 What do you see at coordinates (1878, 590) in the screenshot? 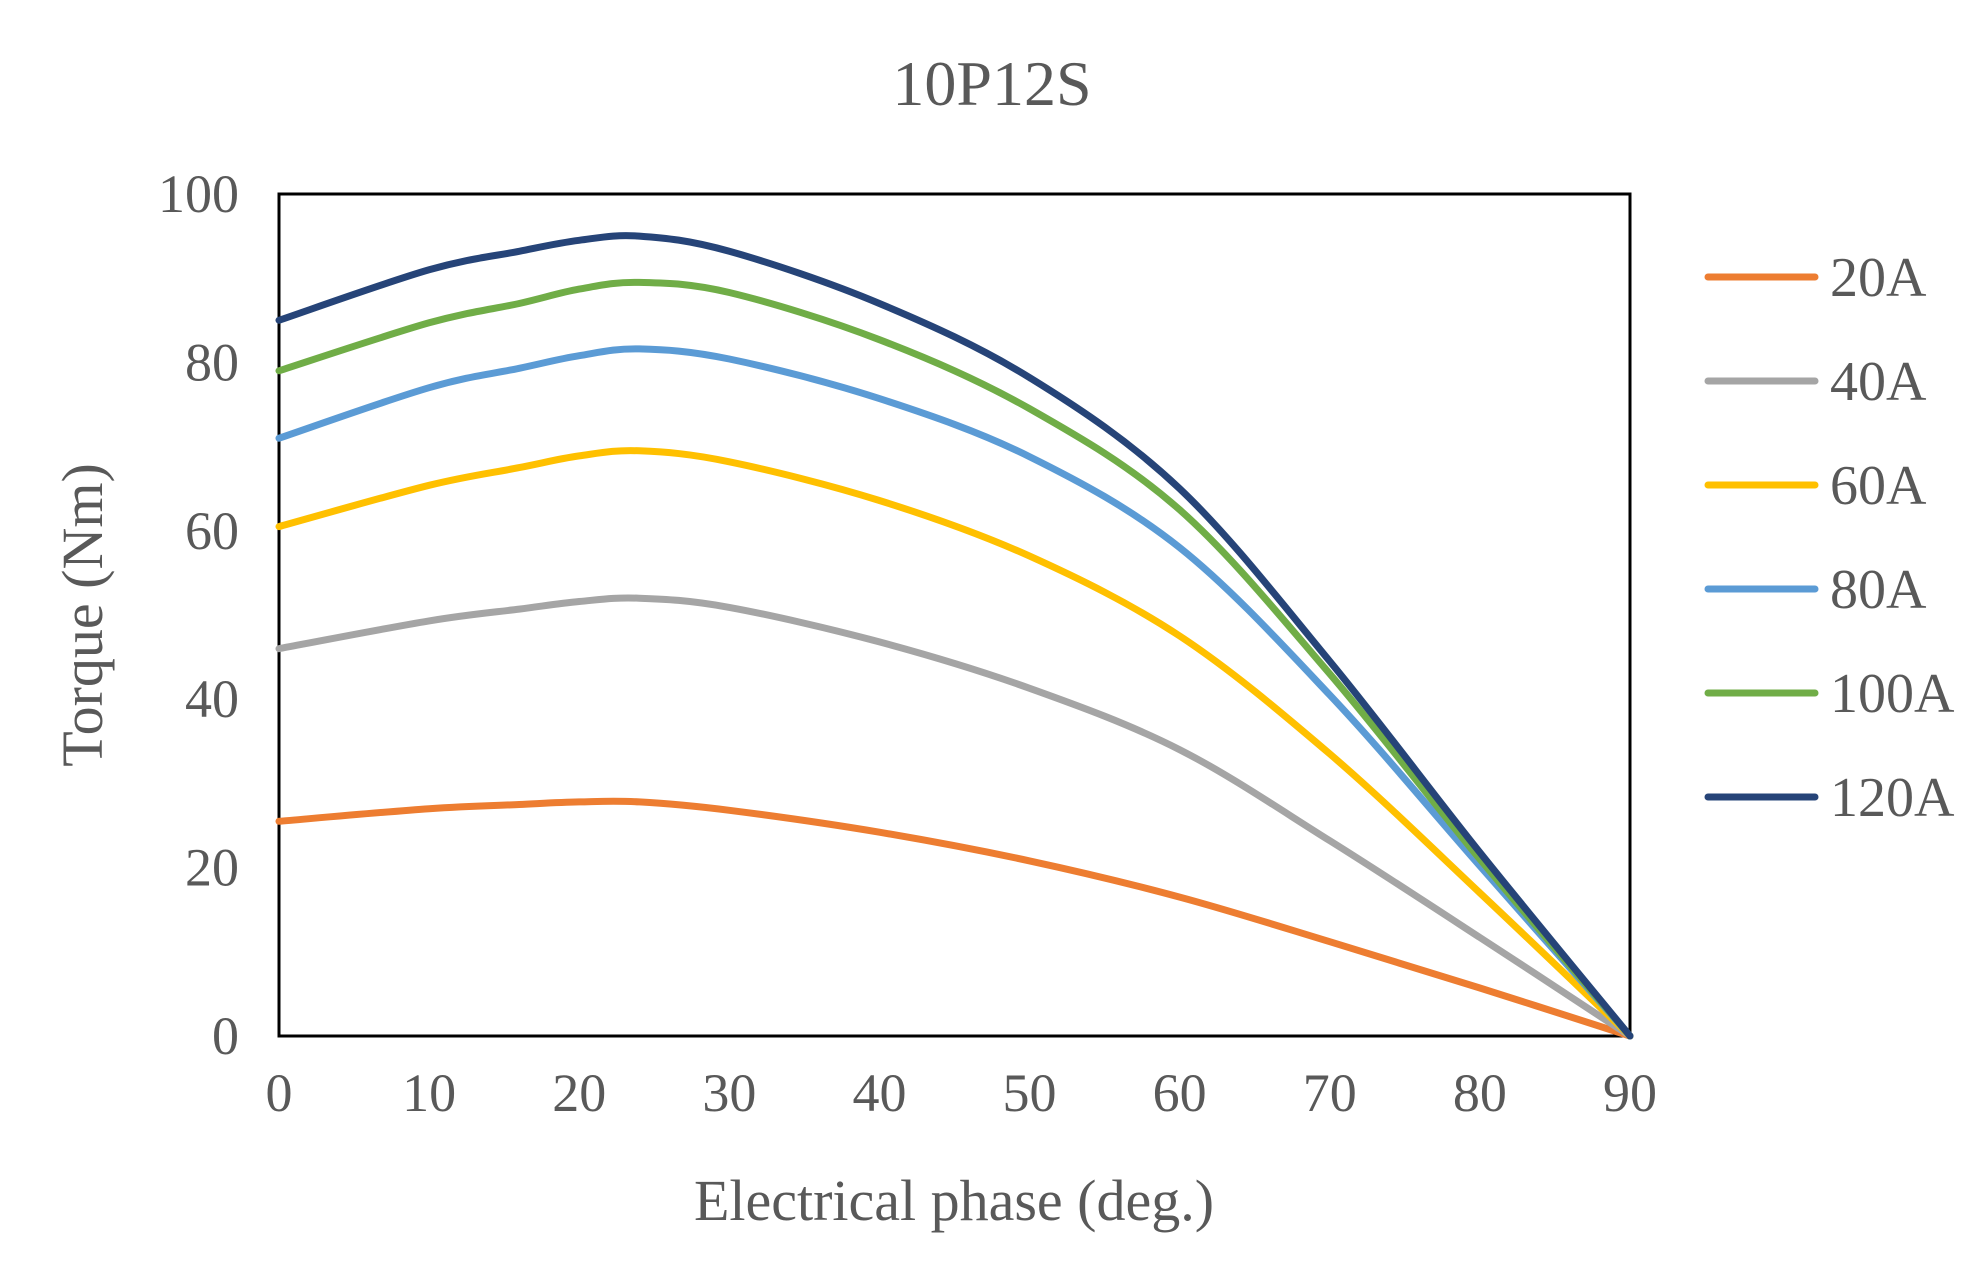
I see `legend-label: 80A` at bounding box center [1878, 590].